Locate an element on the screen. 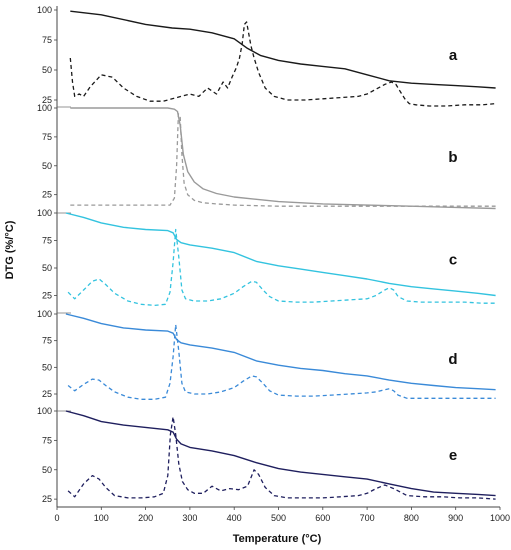 The height and width of the screenshot is (550, 511). x-tick-label: 800 is located at coordinates (411, 518).